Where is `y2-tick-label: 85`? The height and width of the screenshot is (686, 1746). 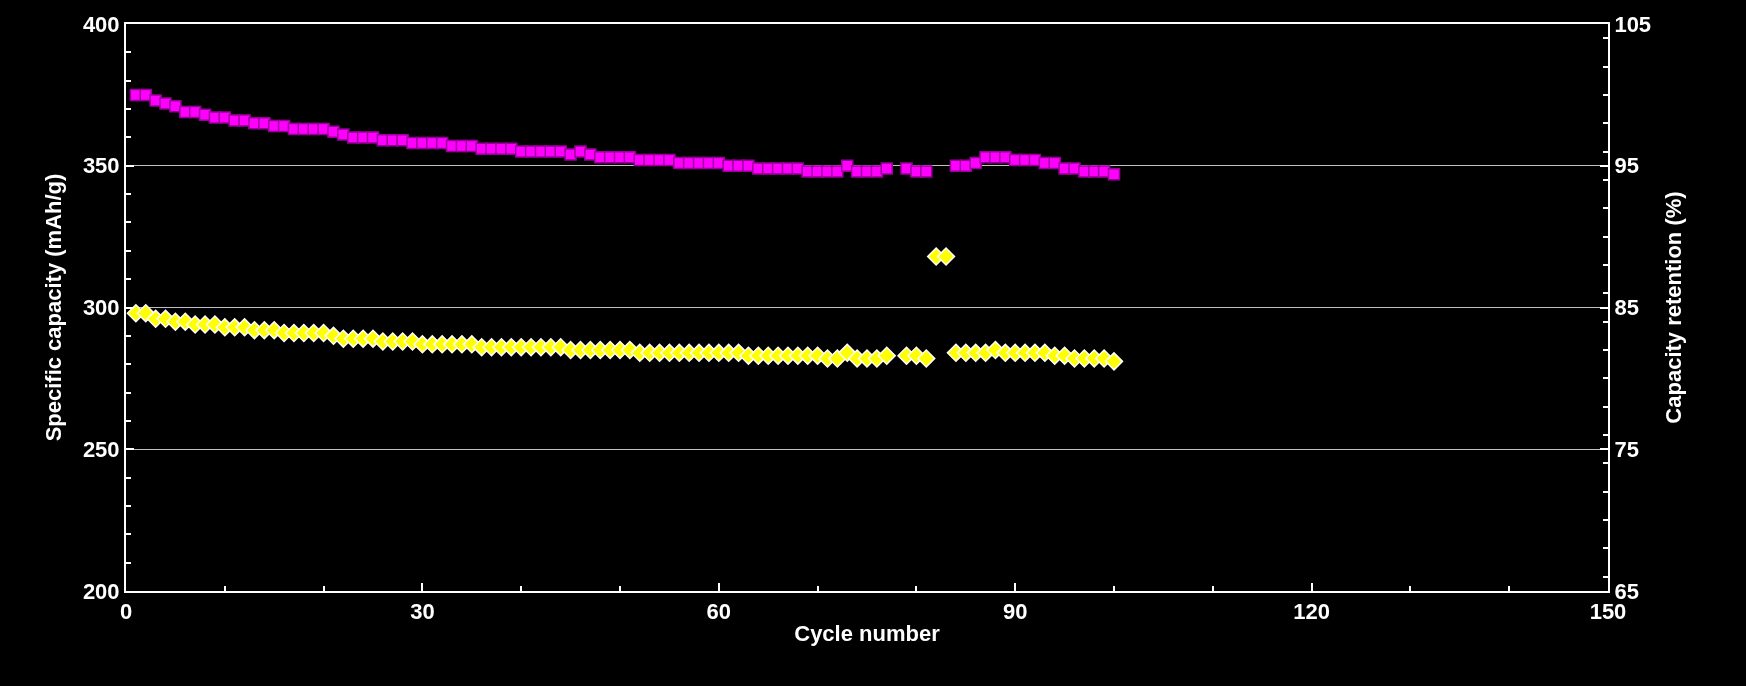
y2-tick-label: 85 is located at coordinates (1626, 308).